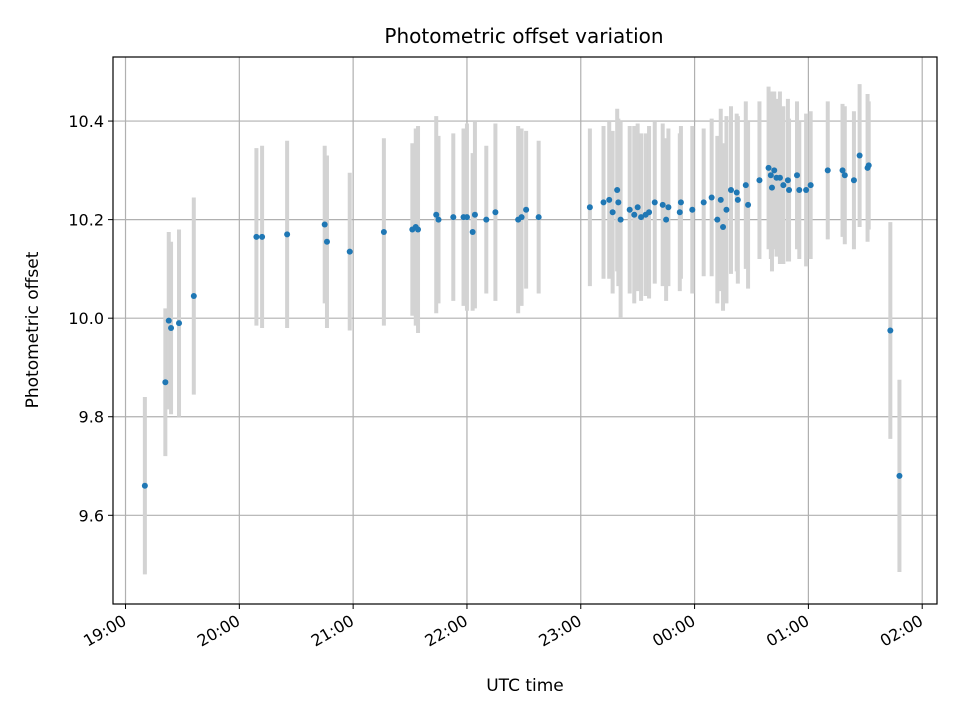  I want to click on x-tick-label: 20:00, so click(218, 631).